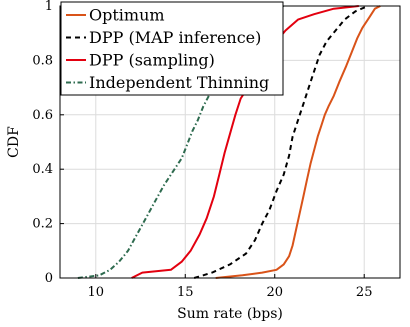  Describe the element at coordinates (42, 224) in the screenshot. I see `y-tick-label: 0.2` at that location.